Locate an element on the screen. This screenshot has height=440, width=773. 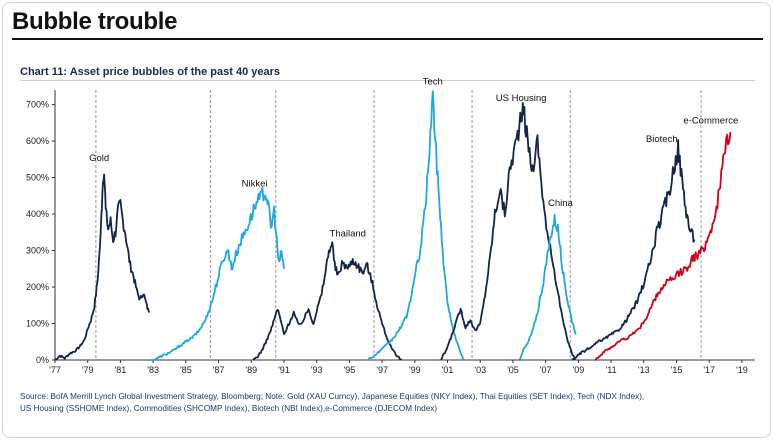
series-label-us-housing: US Housing is located at coordinates (521, 98).